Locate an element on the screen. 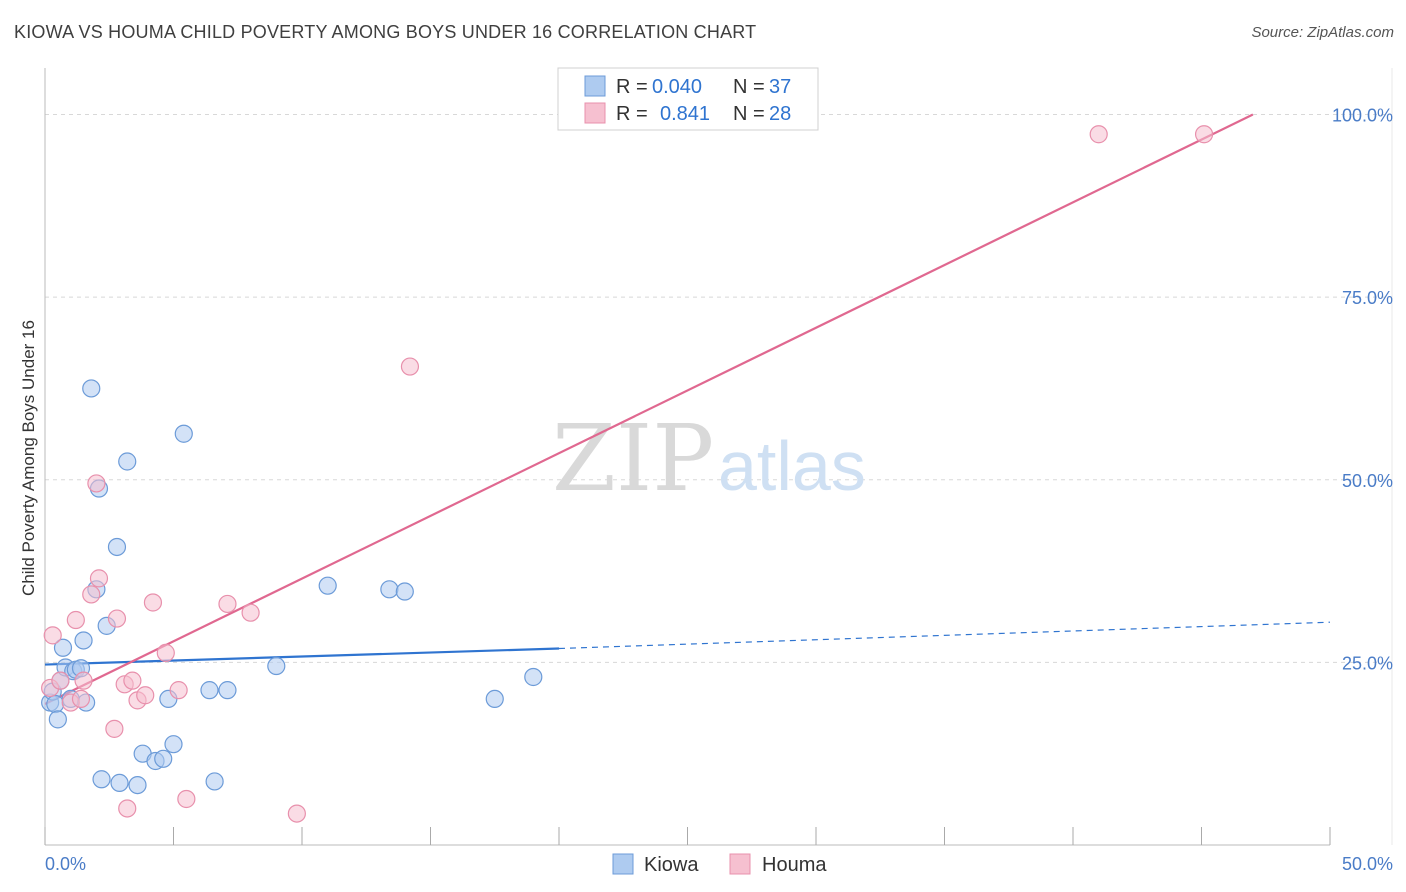 The width and height of the screenshot is (1406, 892). x-tick-label: 50.0% is located at coordinates (1367, 864).